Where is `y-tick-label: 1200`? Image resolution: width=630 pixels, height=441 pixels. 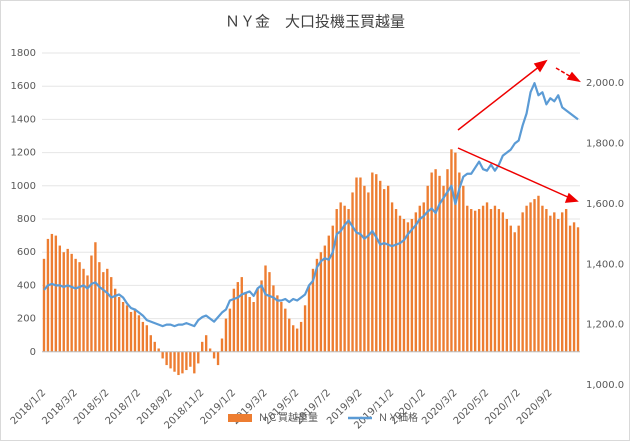
y-tick-label: 1200 is located at coordinates (23, 153).